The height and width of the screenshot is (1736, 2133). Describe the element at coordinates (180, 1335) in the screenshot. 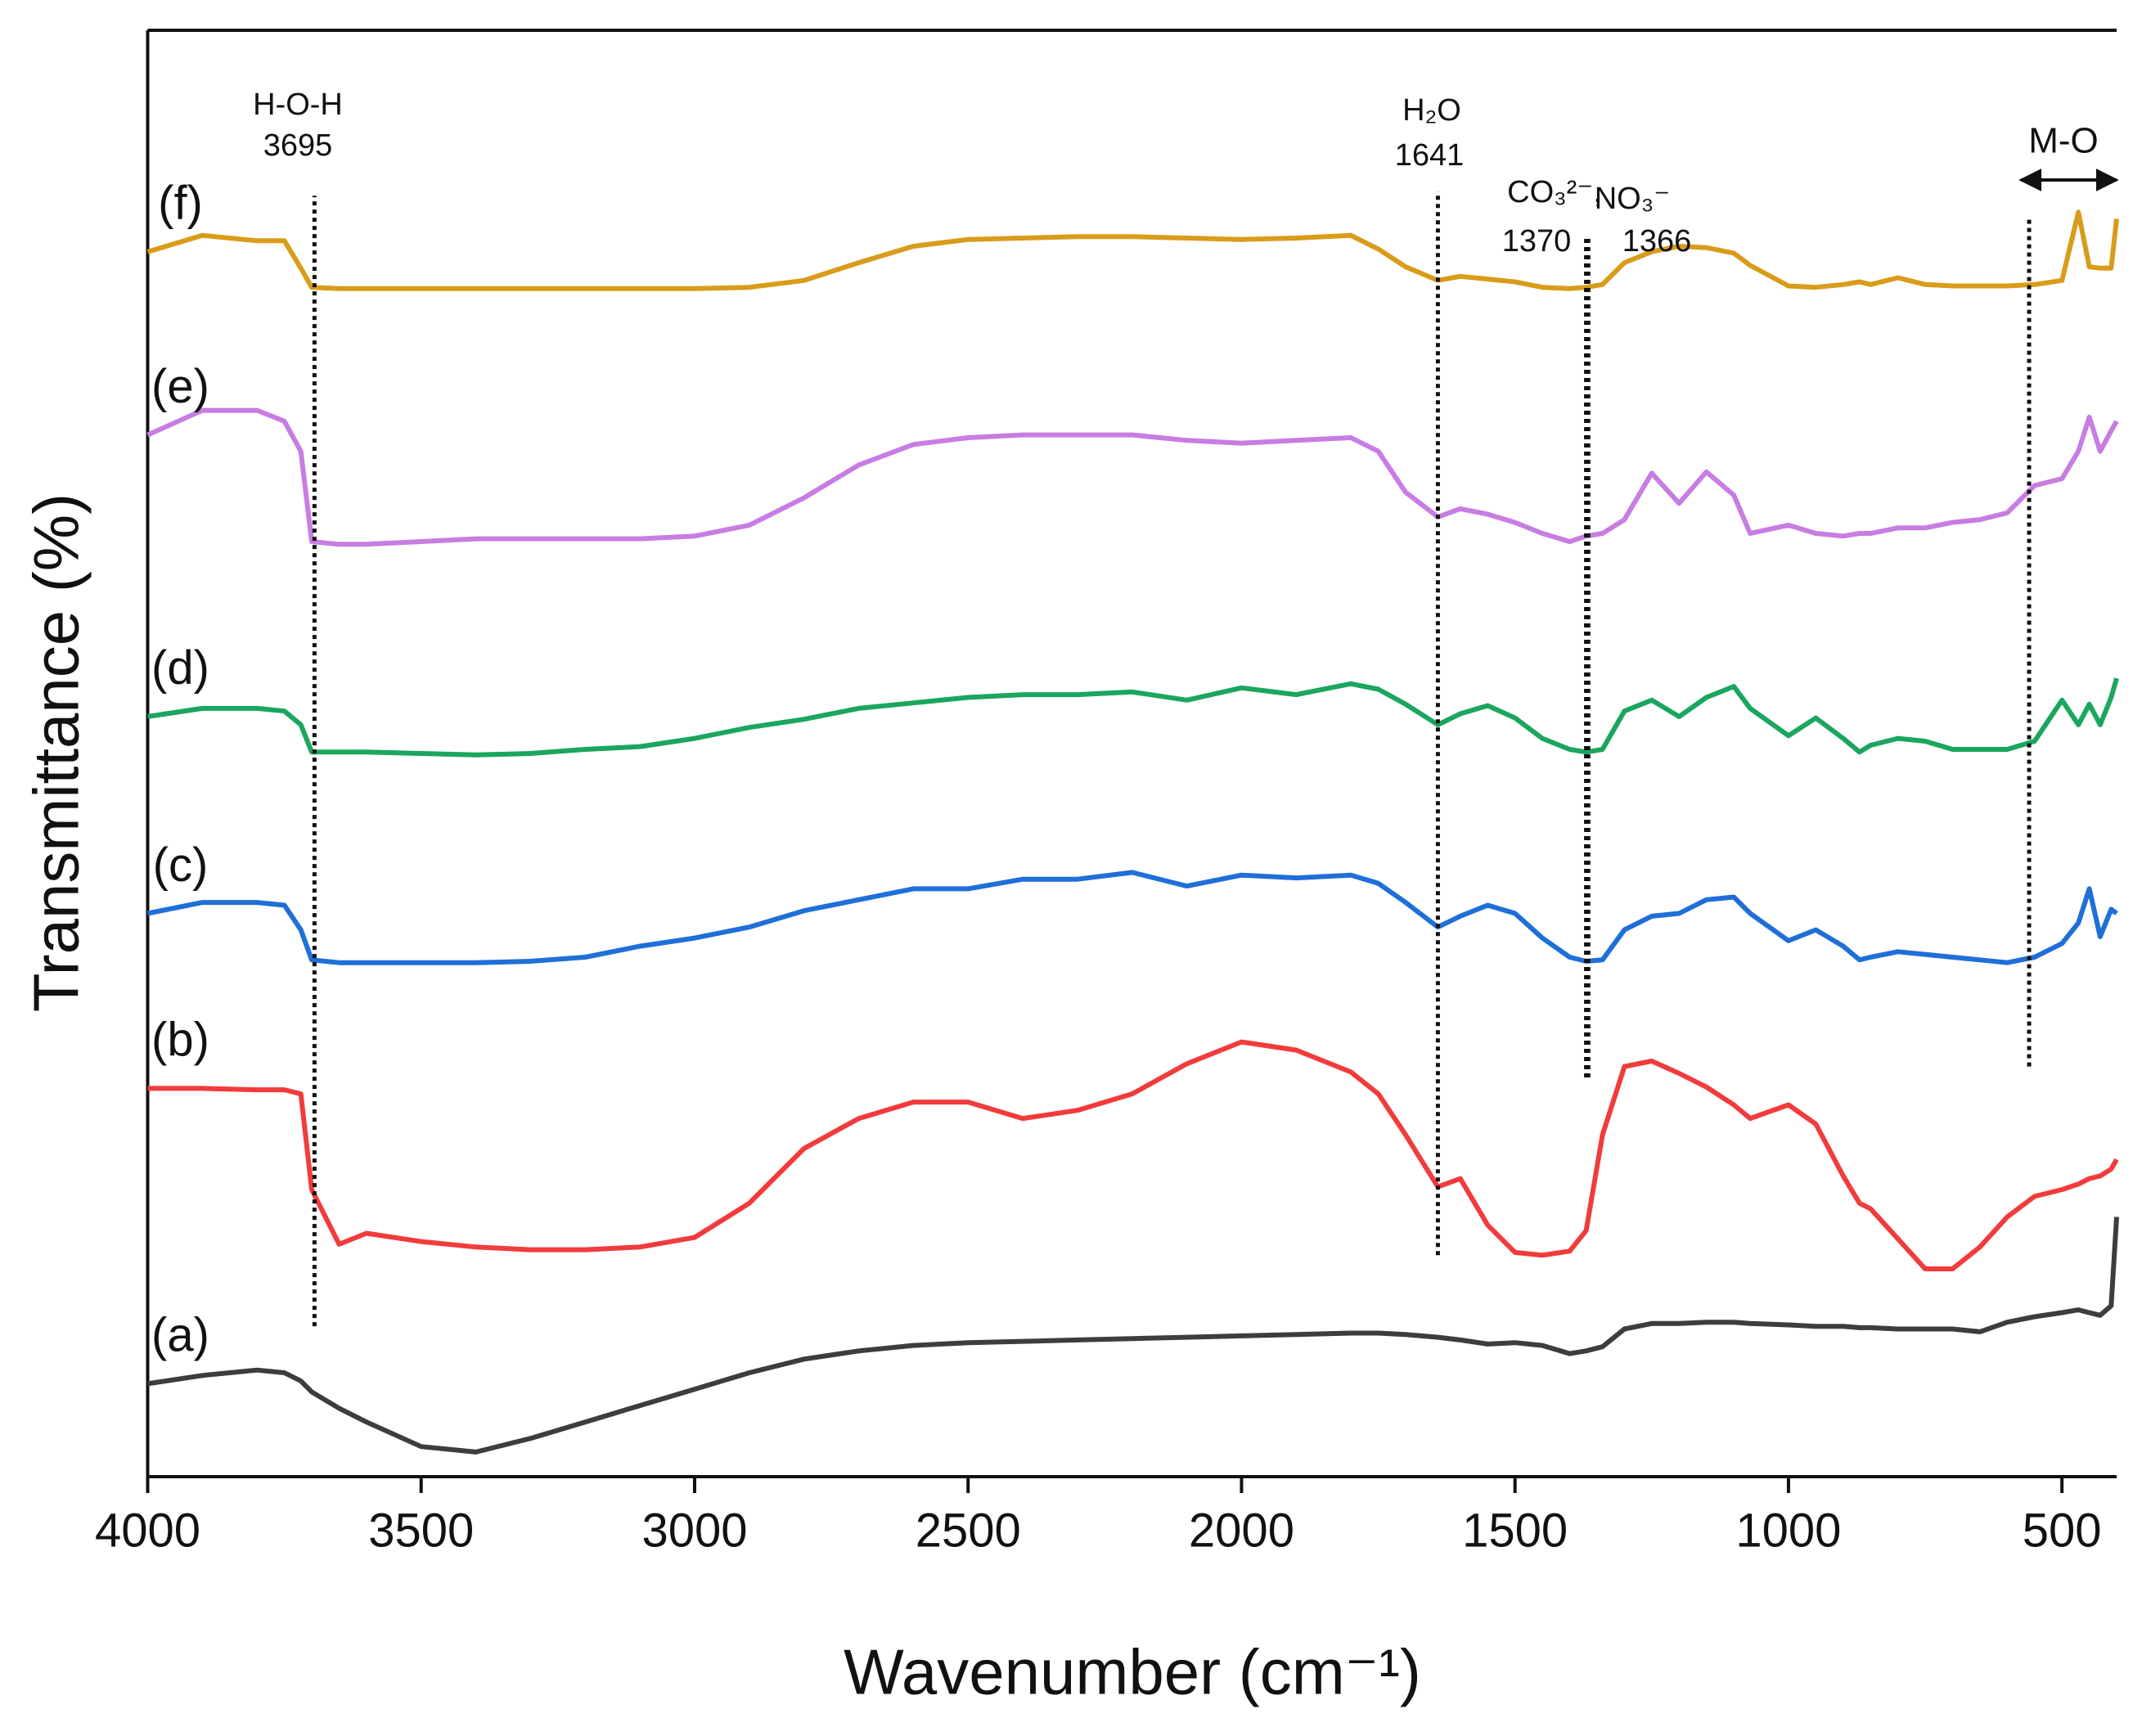

I see `series-label: (a)` at that location.